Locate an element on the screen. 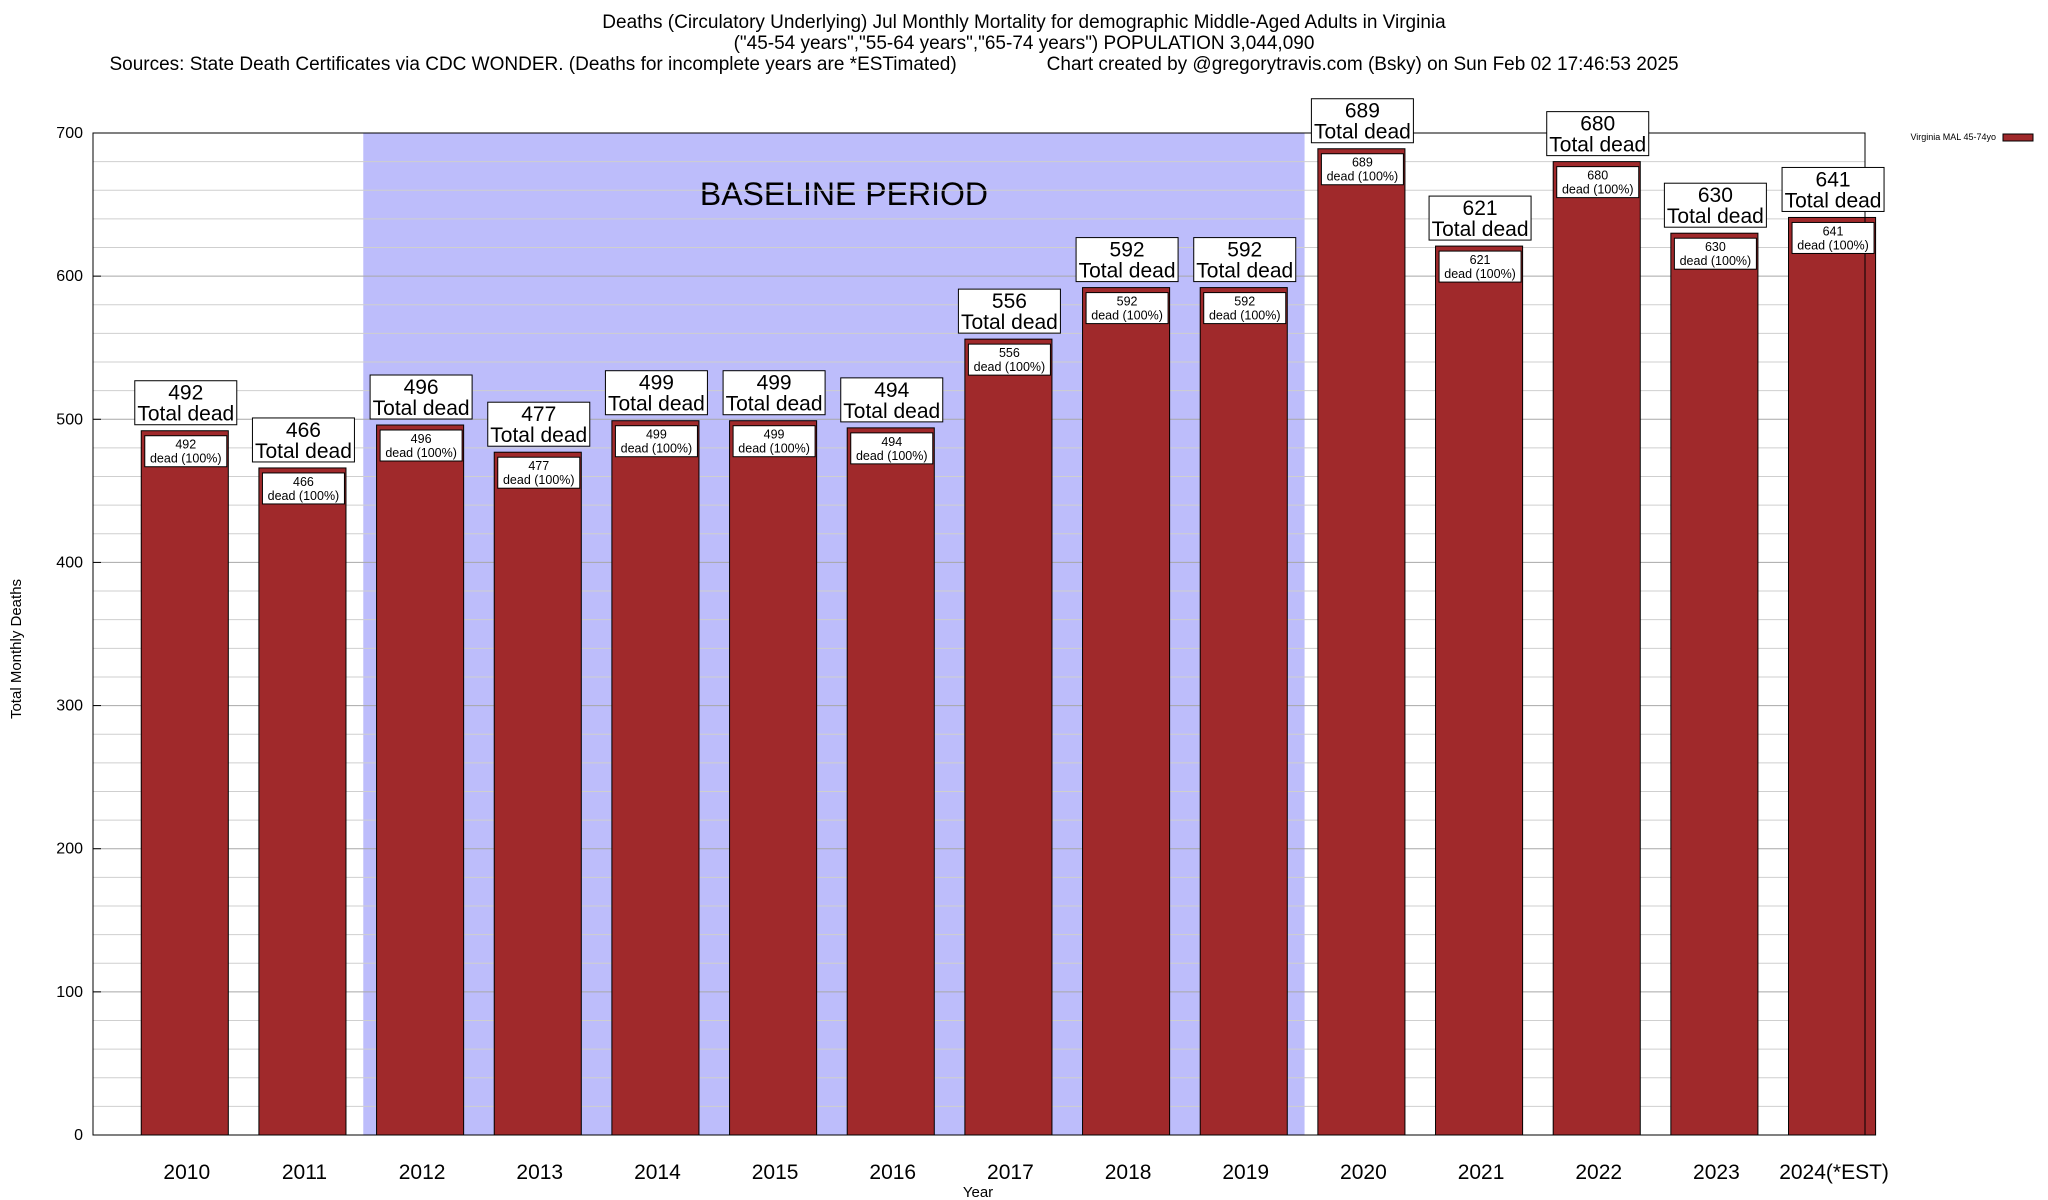  y-axis-label: Total Monthly Deaths is located at coordinates (16, 649).